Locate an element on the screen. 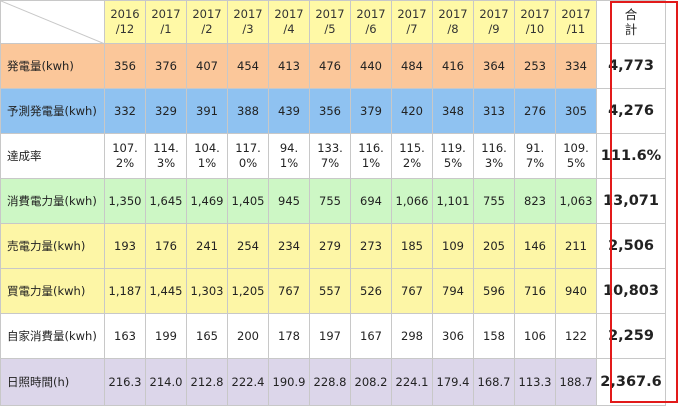 Image resolution: width=681 pixels, height=407 pixels. value-cell: 109. 5% is located at coordinates (576, 156).